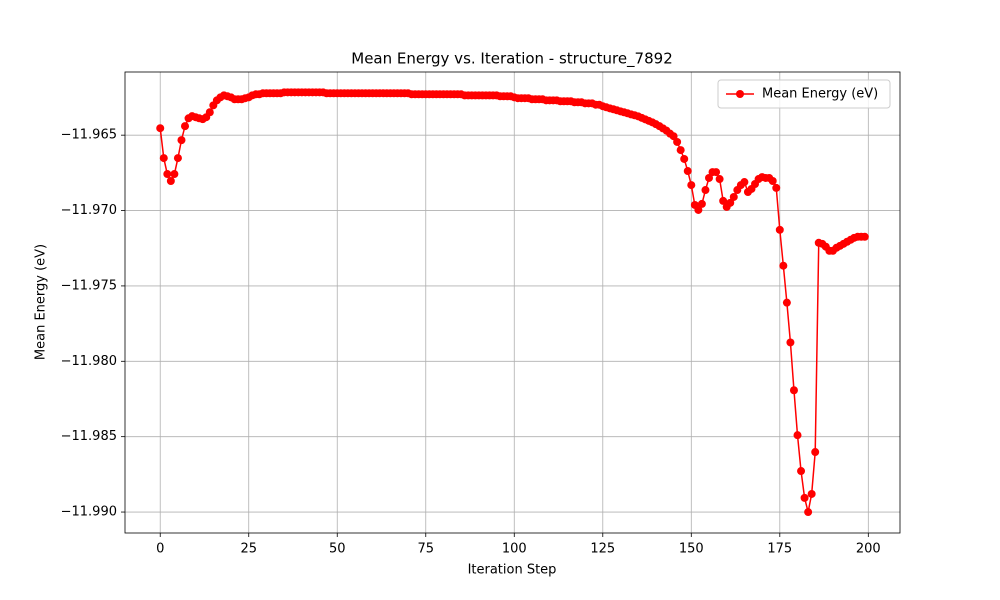 This screenshot has width=1000, height=600. Describe the element at coordinates (740, 94) in the screenshot. I see `legend-marker` at that location.